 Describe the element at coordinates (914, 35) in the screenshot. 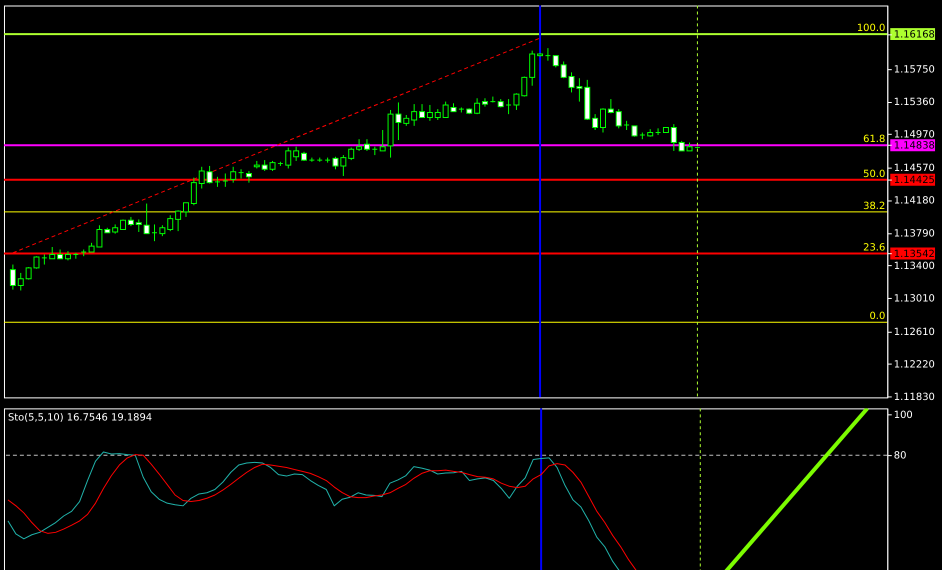

I see `y-tick-label: 1.16168` at that location.